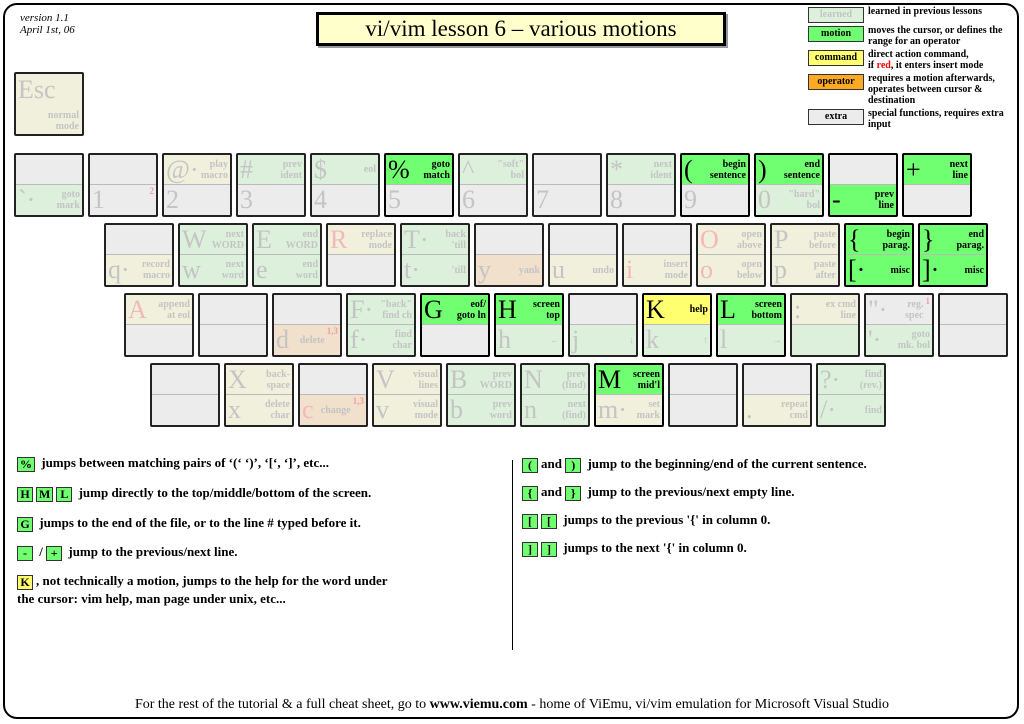  I want to click on legend-desc-c: , it enters insert mode, so click(937, 65).